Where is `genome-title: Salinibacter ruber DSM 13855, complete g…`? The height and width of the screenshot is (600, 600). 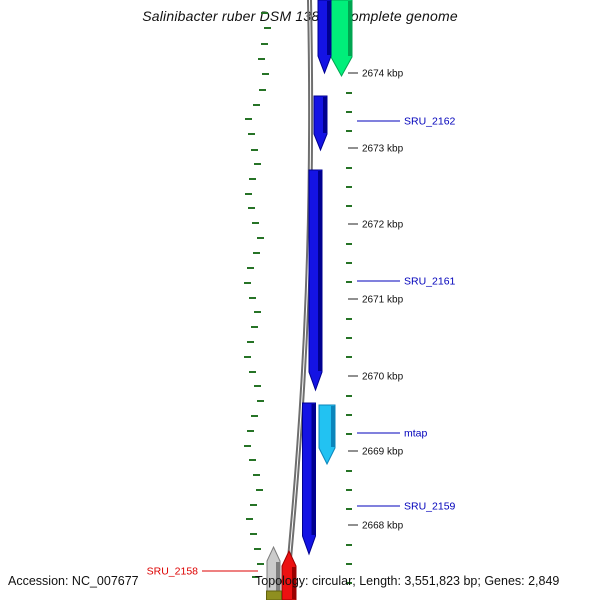
genome-title: Salinibacter ruber DSM 13855, complete g… is located at coordinates (300, 16).